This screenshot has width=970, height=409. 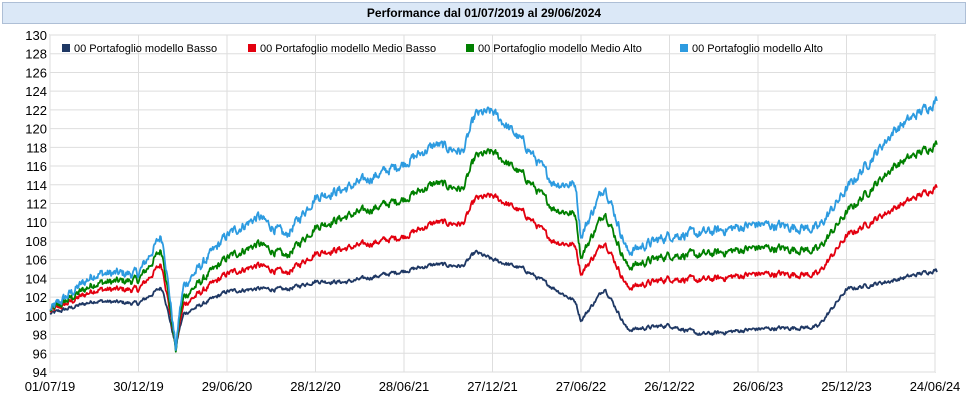 I want to click on y-tick-label: 108, so click(x=36, y=241).